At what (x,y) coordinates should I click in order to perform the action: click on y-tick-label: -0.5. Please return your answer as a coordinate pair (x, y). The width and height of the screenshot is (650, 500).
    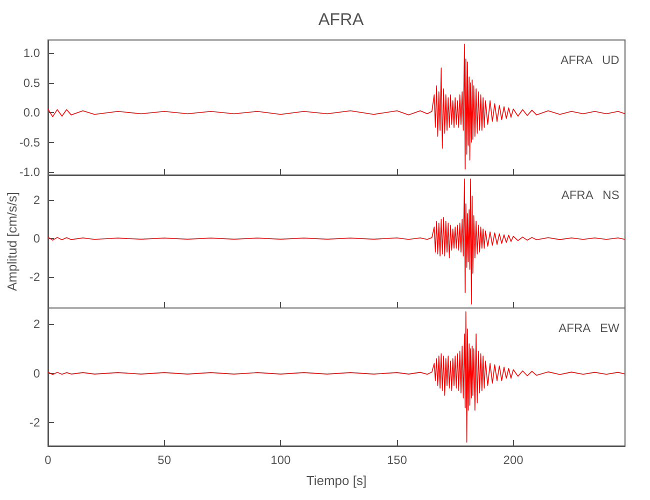
    Looking at the image, I should click on (29, 142).